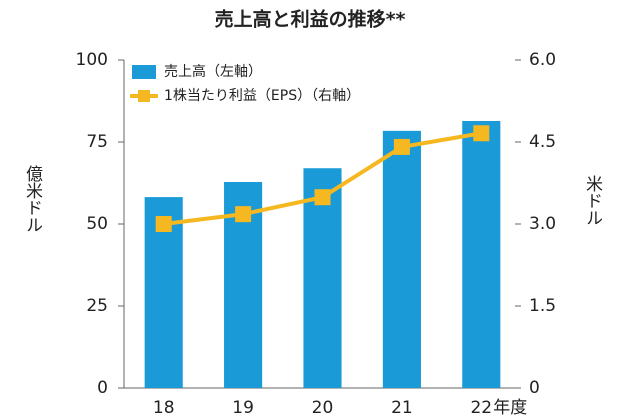  What do you see at coordinates (323, 408) in the screenshot?
I see `x-tick-label: 20` at bounding box center [323, 408].